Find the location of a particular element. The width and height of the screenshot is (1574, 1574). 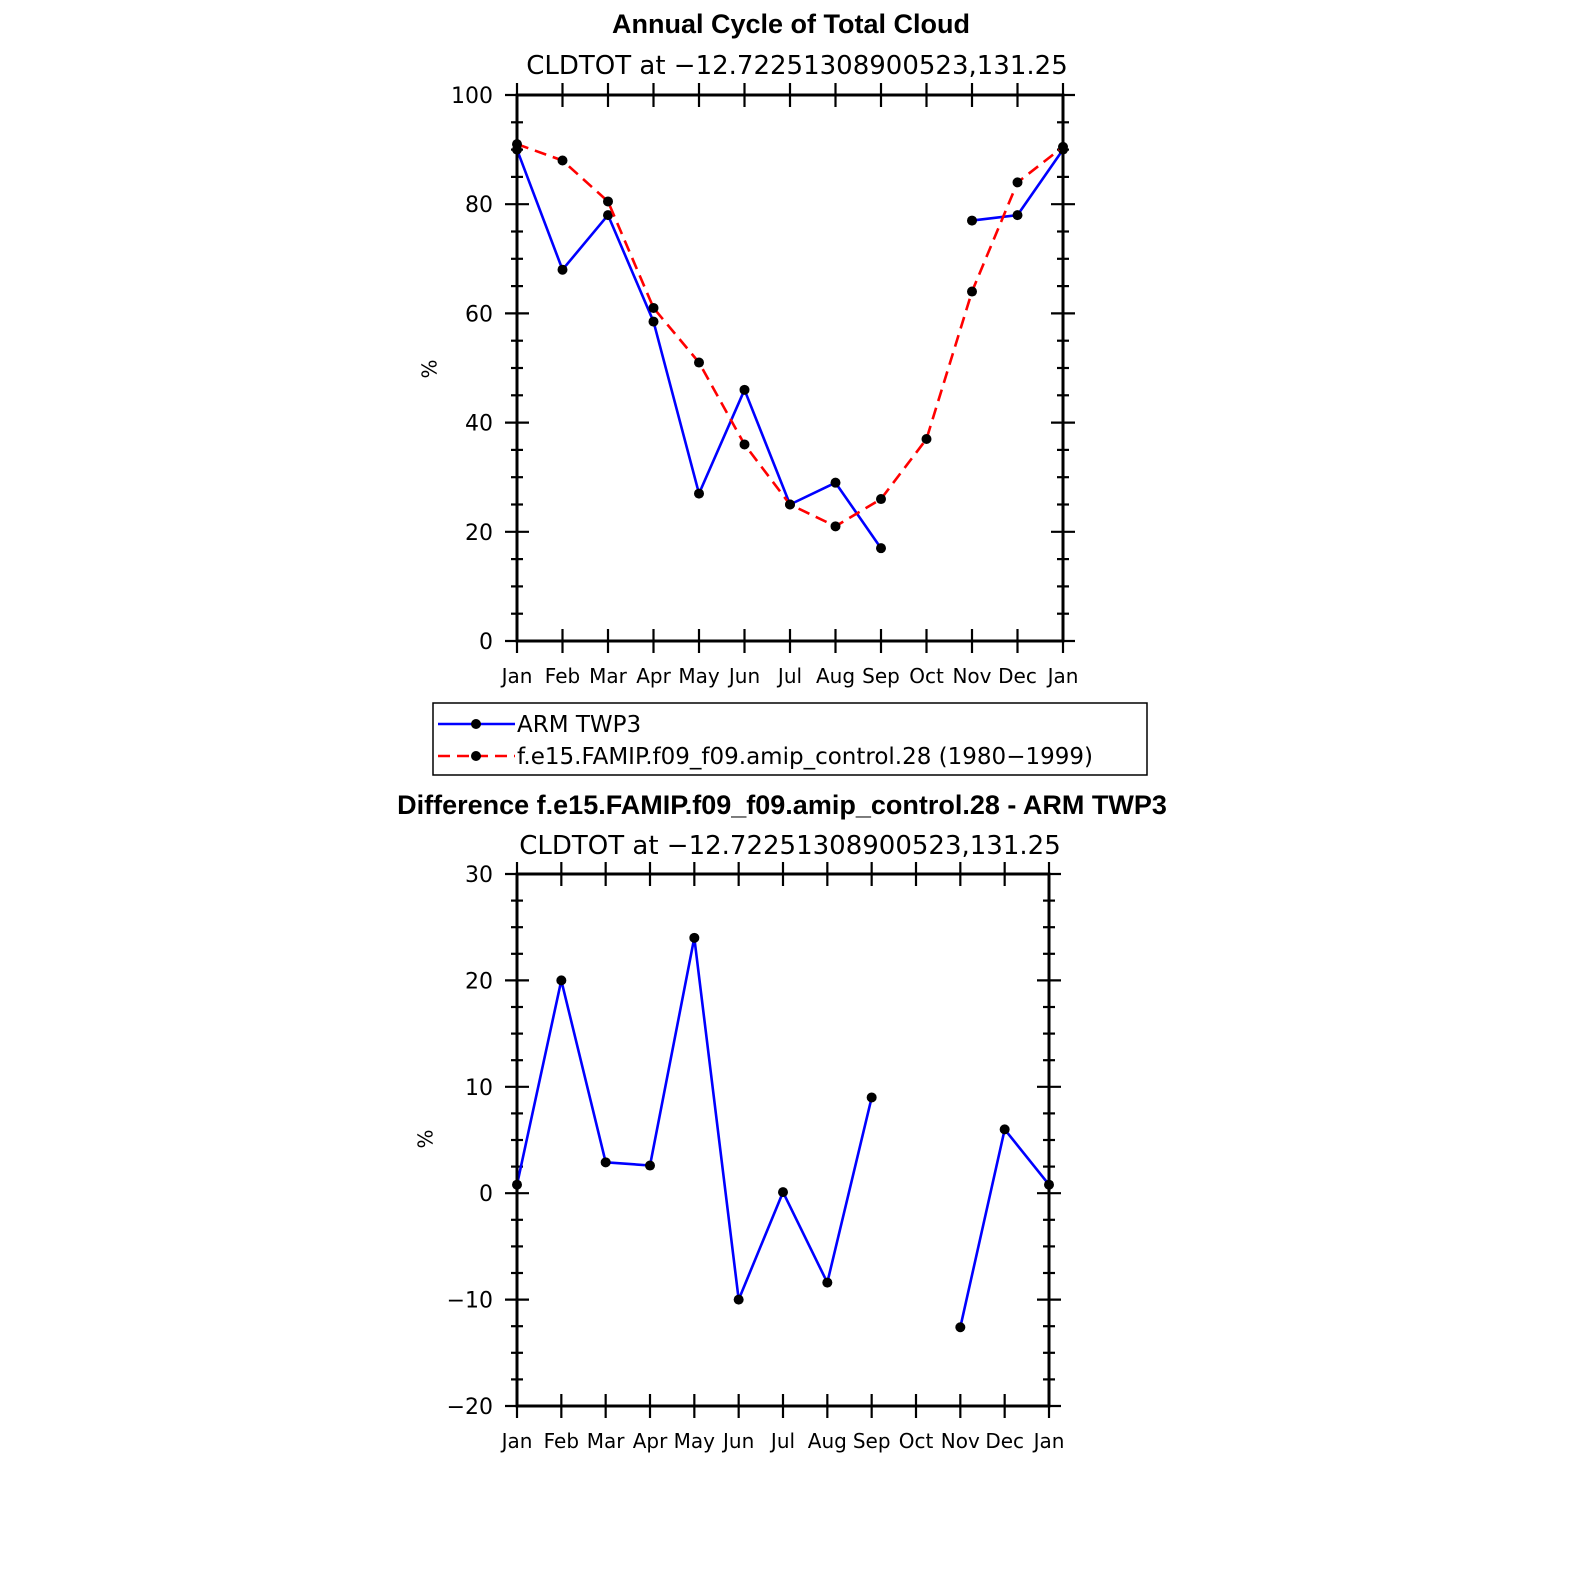

legend-label-arm-twp3: ARM TWP3 is located at coordinates (579, 725).